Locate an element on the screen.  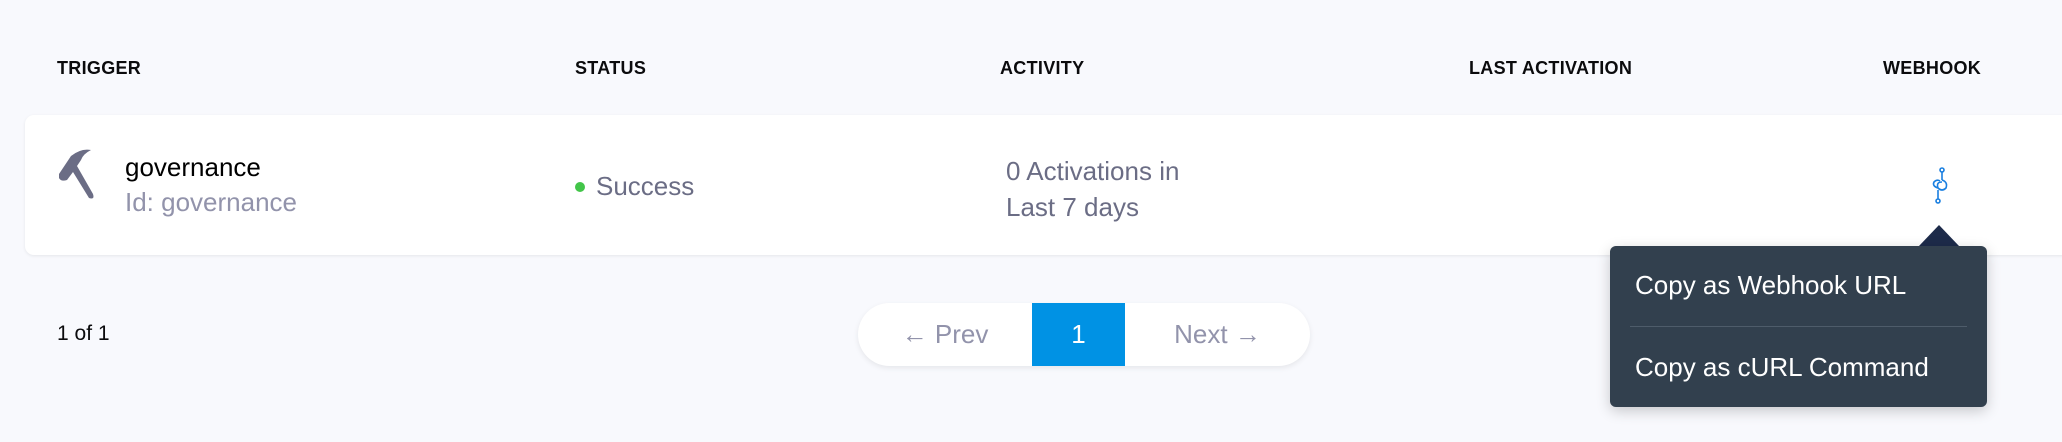
hammer-icon is located at coordinates (76, 174).